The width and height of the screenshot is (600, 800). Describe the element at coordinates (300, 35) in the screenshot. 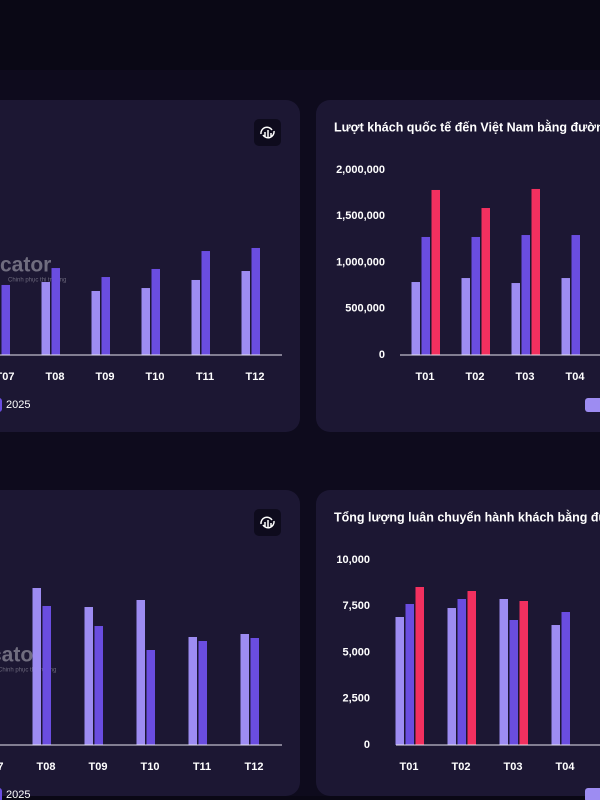

I see `top-band` at that location.